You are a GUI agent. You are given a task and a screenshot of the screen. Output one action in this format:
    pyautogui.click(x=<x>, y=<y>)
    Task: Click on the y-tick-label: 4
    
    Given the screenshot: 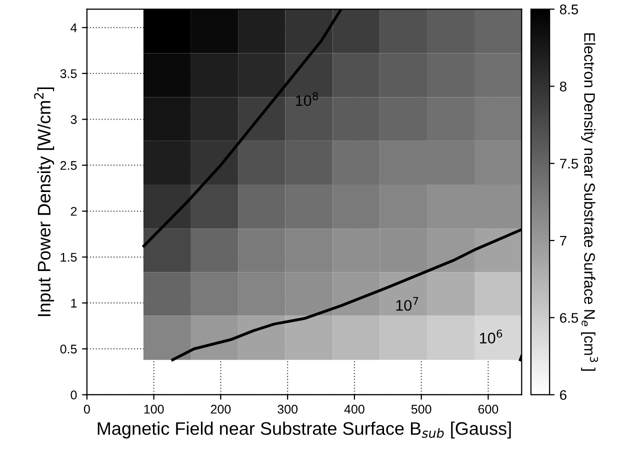 What is the action you would take?
    pyautogui.click(x=73, y=27)
    